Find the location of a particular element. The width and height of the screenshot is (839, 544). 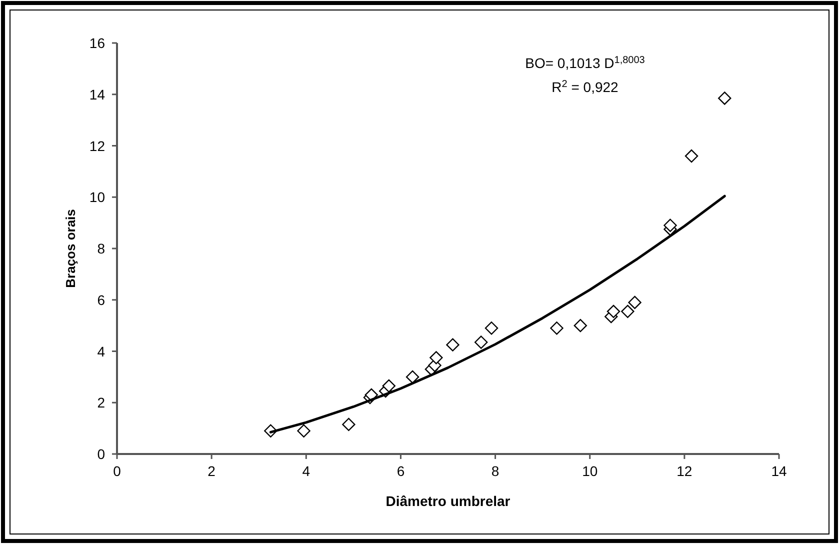

x-tick-label: 4 is located at coordinates (306, 471).